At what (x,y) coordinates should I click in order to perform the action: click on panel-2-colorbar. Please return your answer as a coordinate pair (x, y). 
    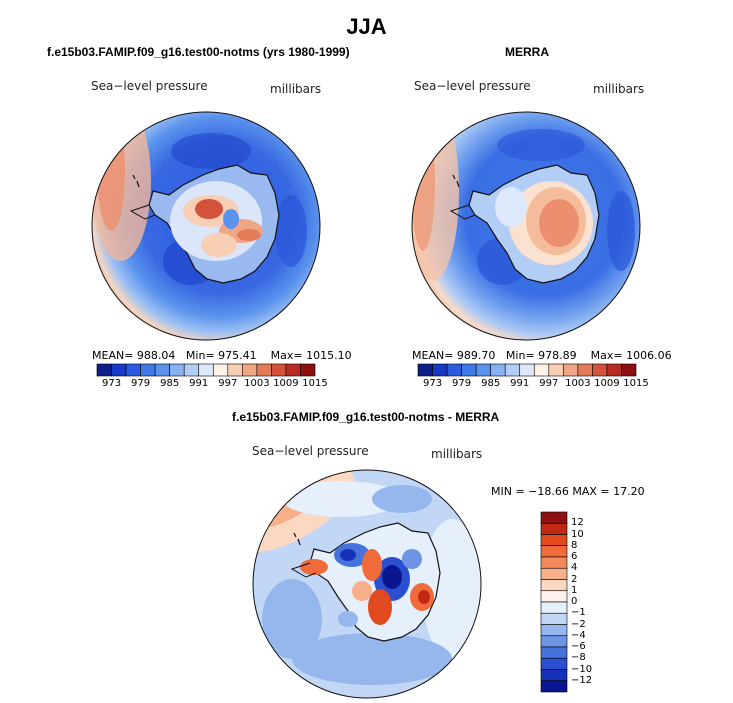
    Looking at the image, I should click on (527, 370).